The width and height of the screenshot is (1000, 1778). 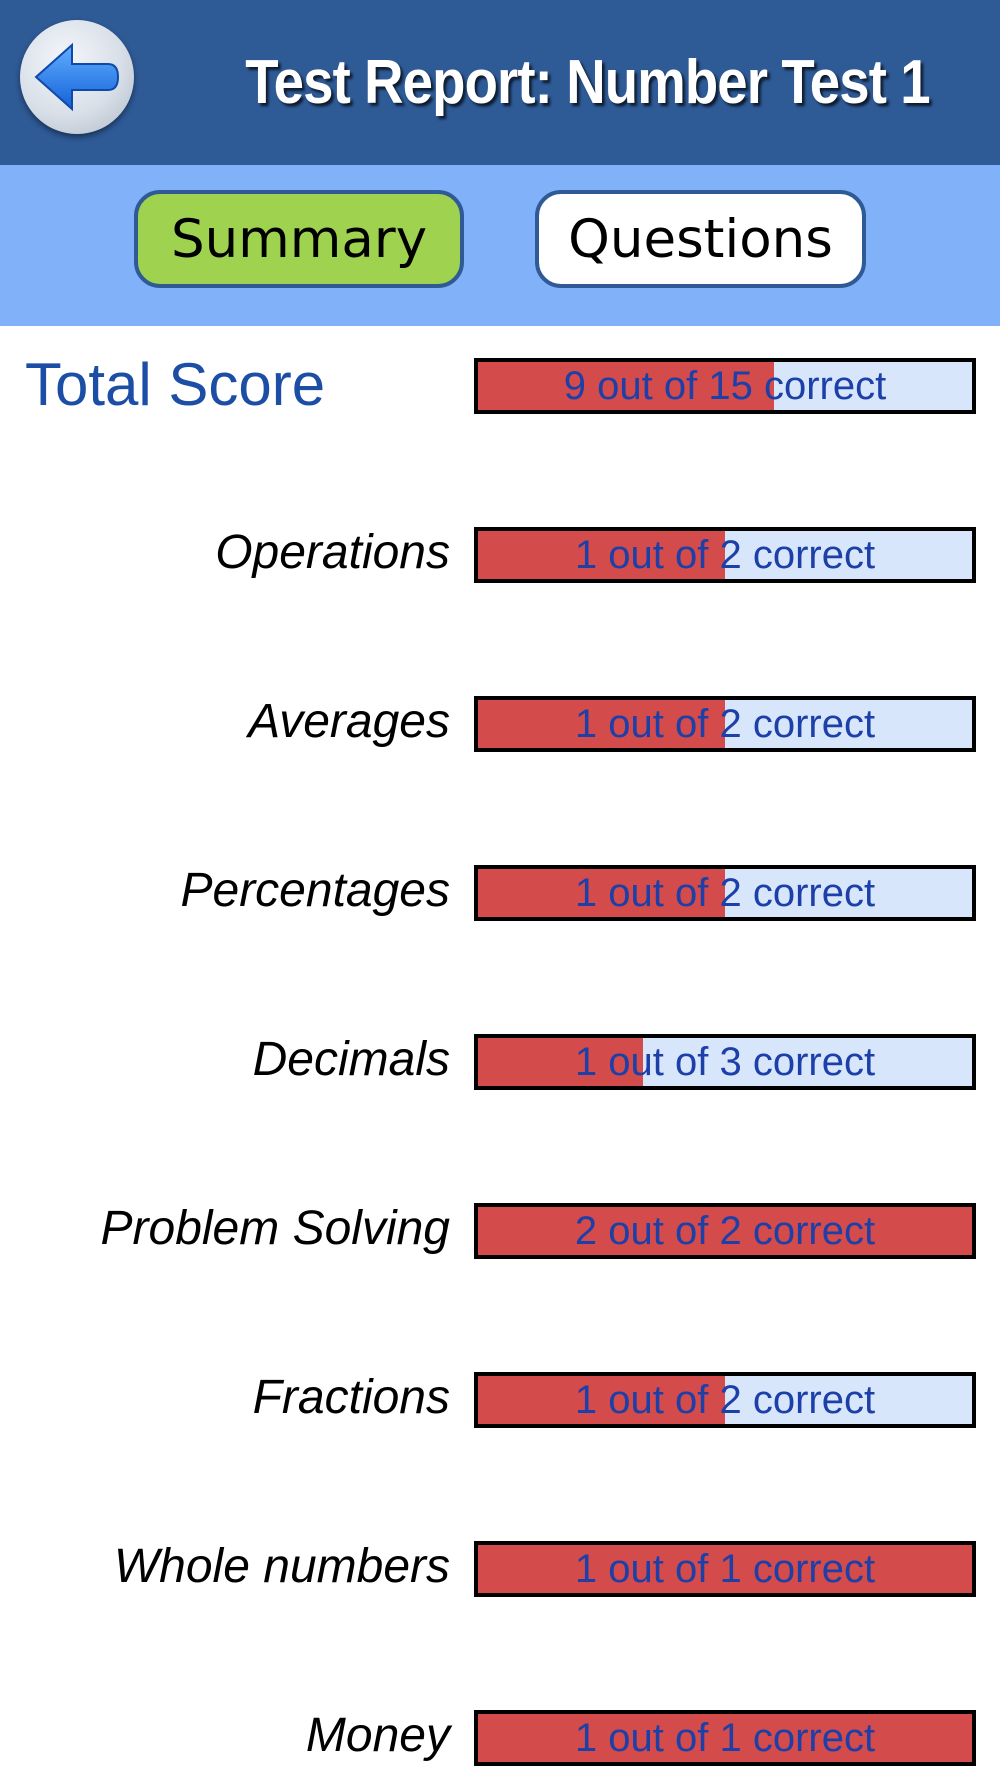 I want to click on category-score-text-money: 1 out of 1 correct, so click(x=725, y=1737).